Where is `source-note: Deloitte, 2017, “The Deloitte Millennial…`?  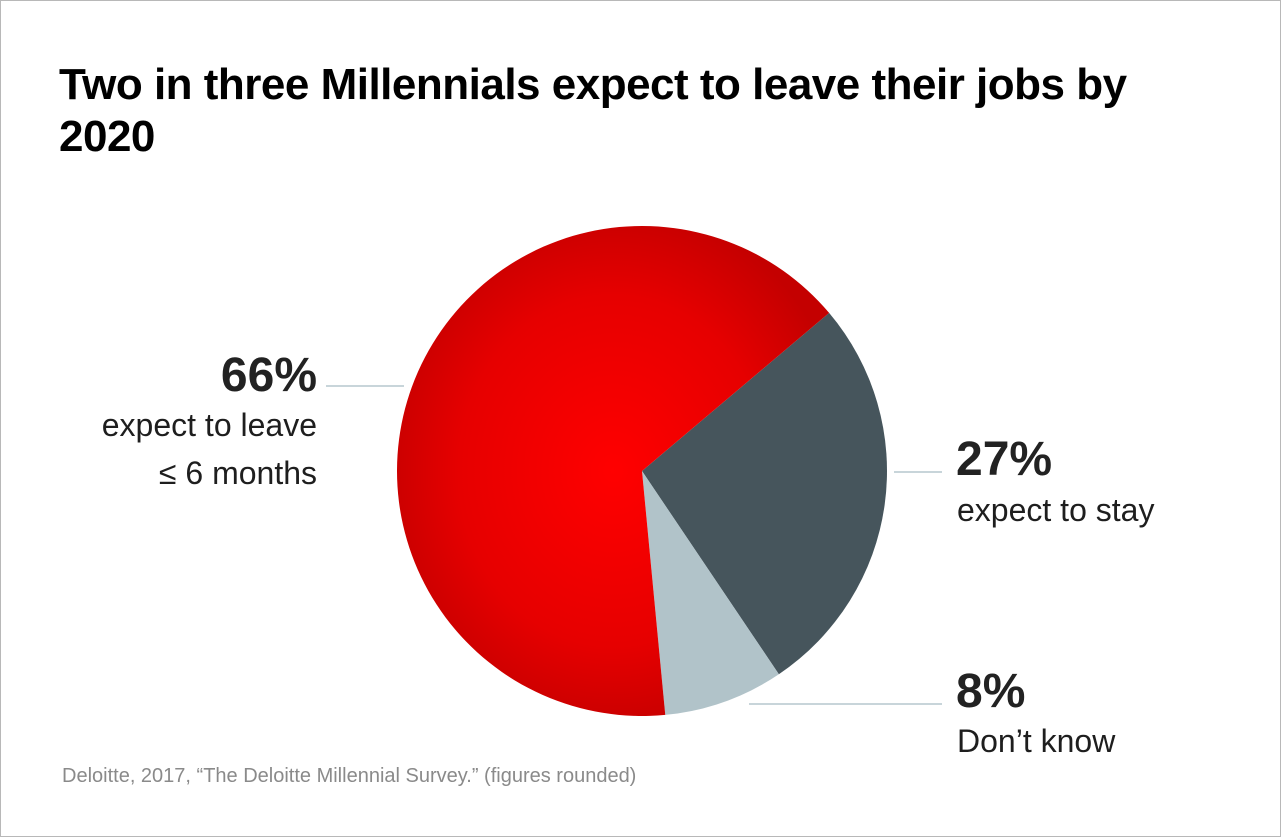 source-note: Deloitte, 2017, “The Deloitte Millennial… is located at coordinates (349, 776).